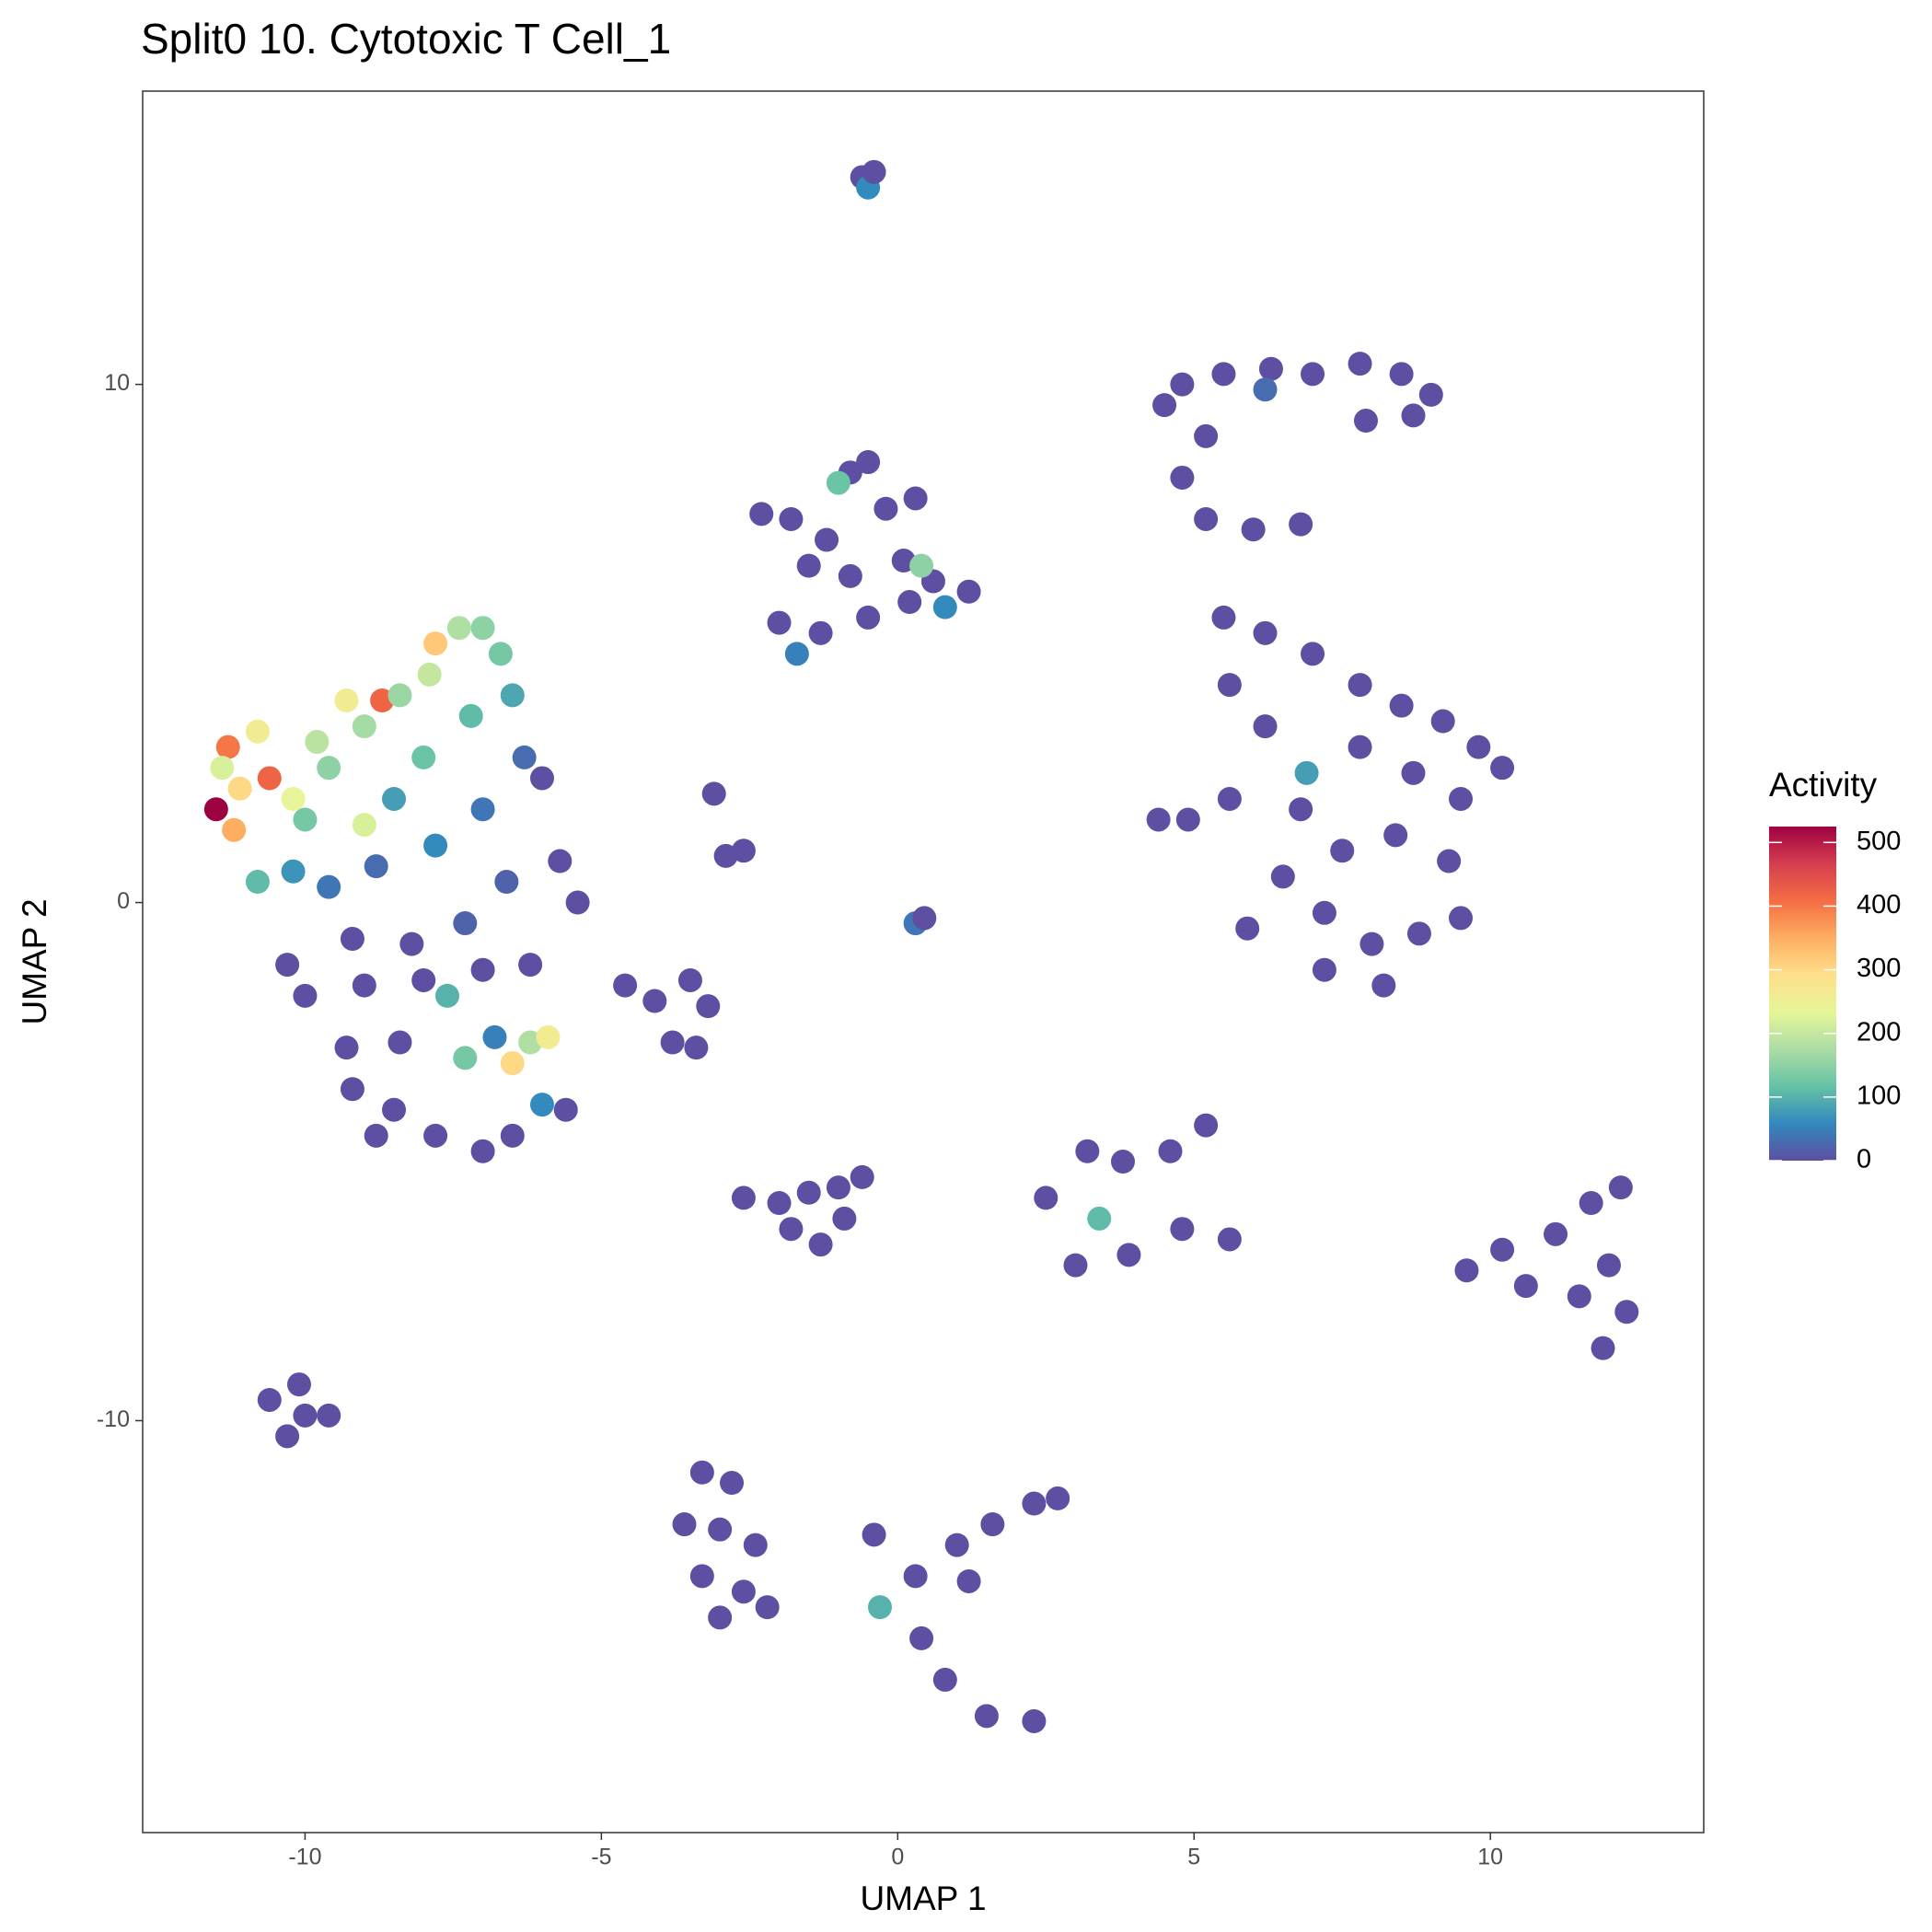 Image resolution: width=1932 pixels, height=1932 pixels. Describe the element at coordinates (124, 901) in the screenshot. I see `y-tick-label: 0` at that location.